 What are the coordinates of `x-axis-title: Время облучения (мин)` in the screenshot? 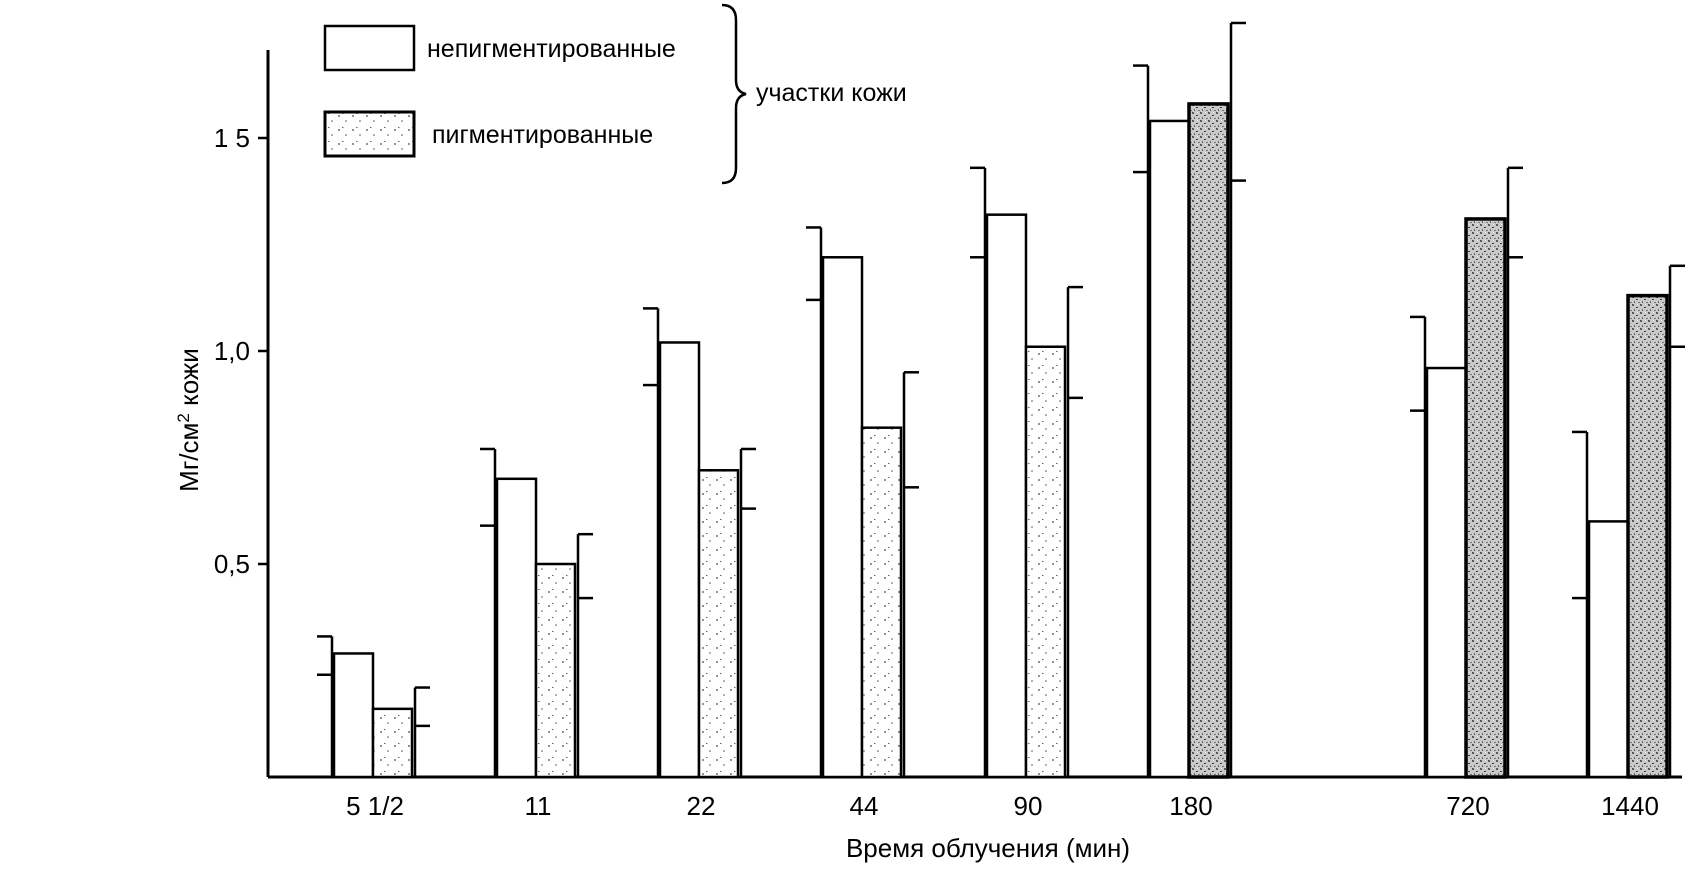 It's located at (988, 848).